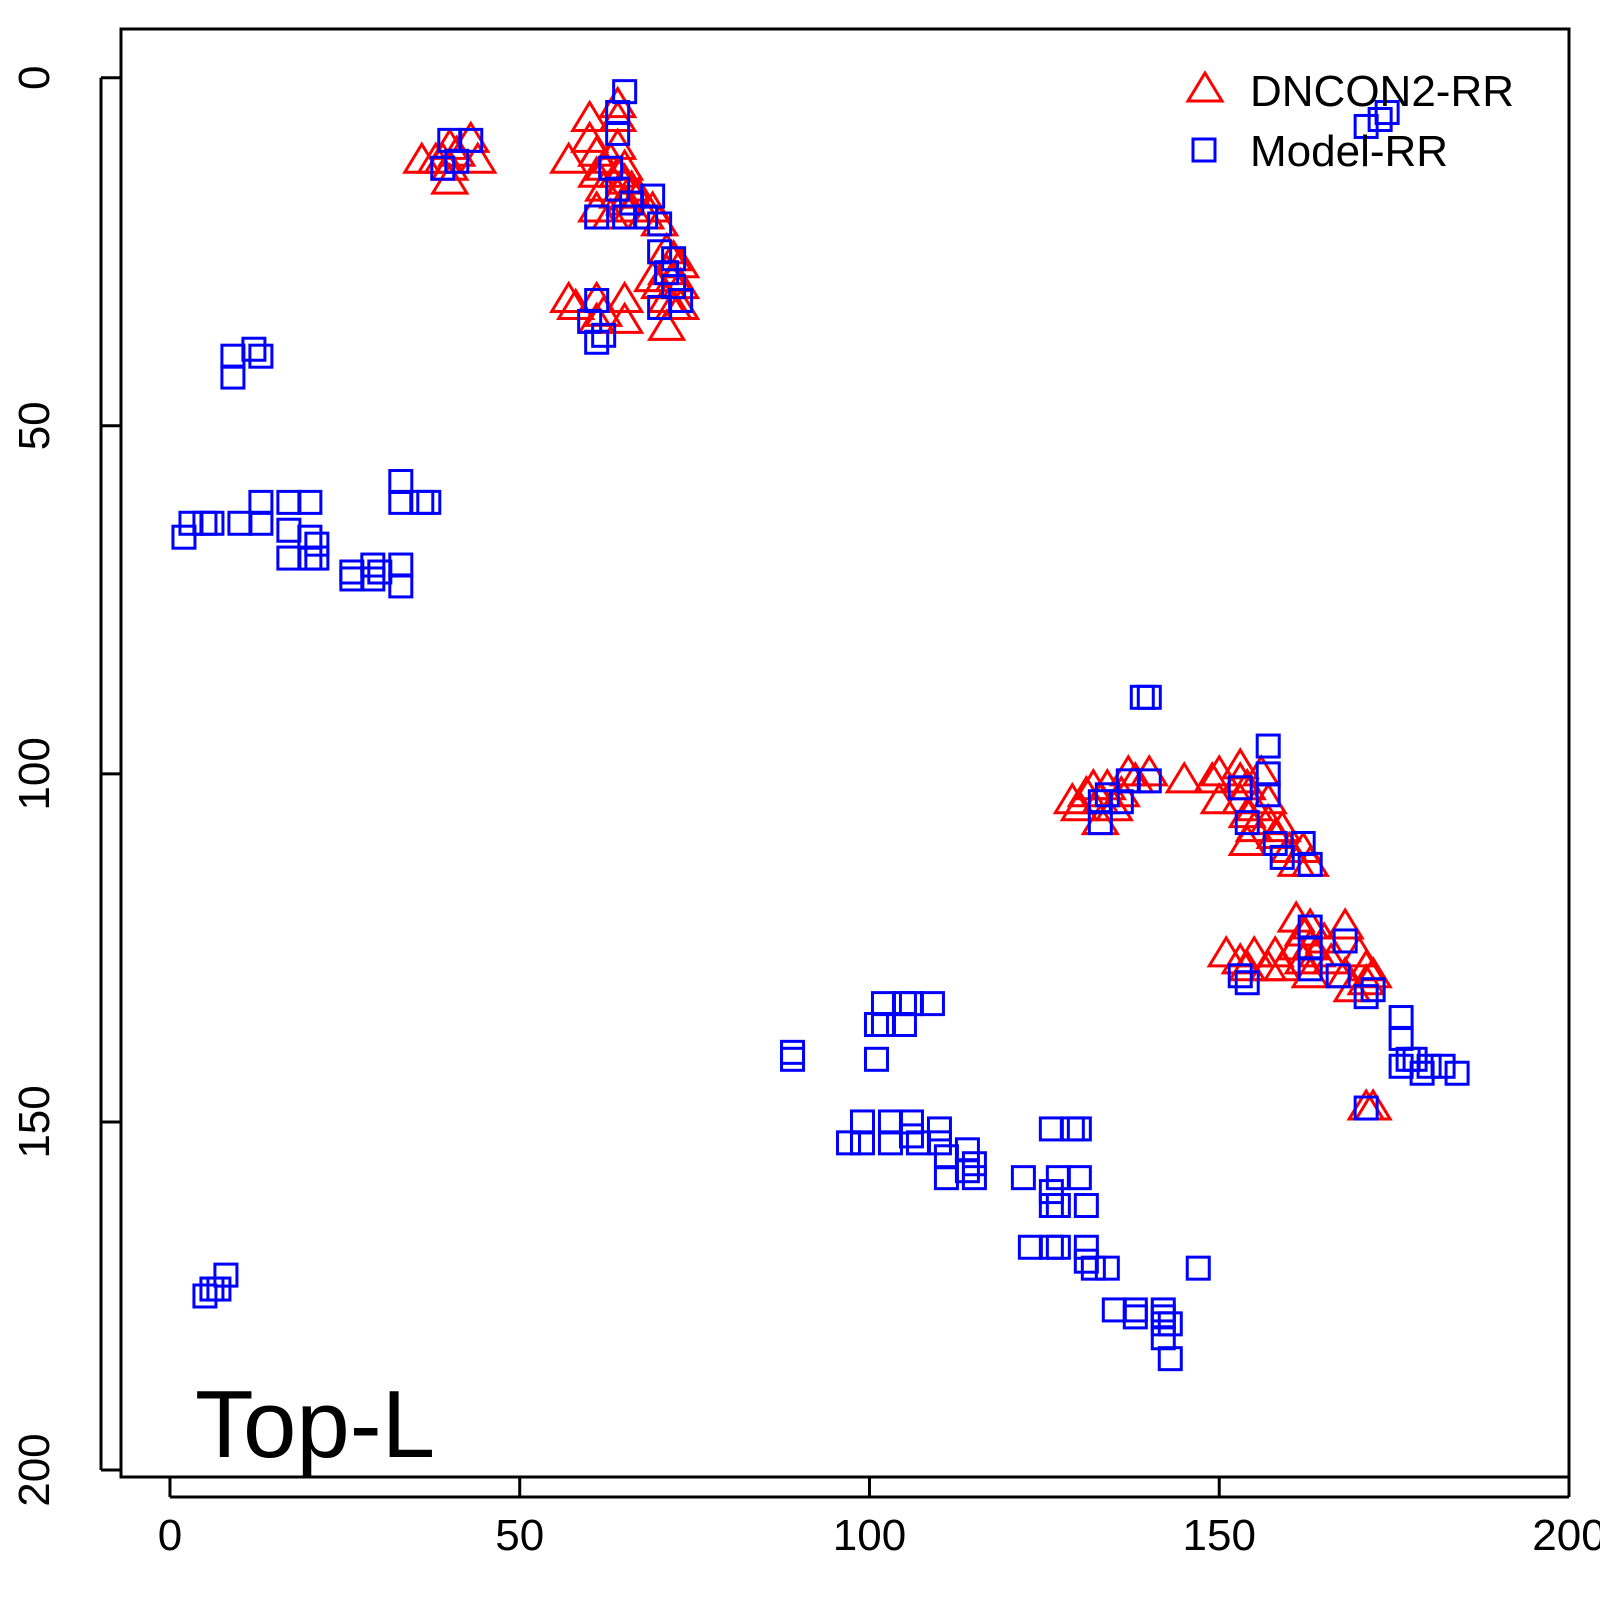 This screenshot has height=1600, width=1600. Describe the element at coordinates (519, 1535) in the screenshot. I see `x-tick-label: 50` at that location.